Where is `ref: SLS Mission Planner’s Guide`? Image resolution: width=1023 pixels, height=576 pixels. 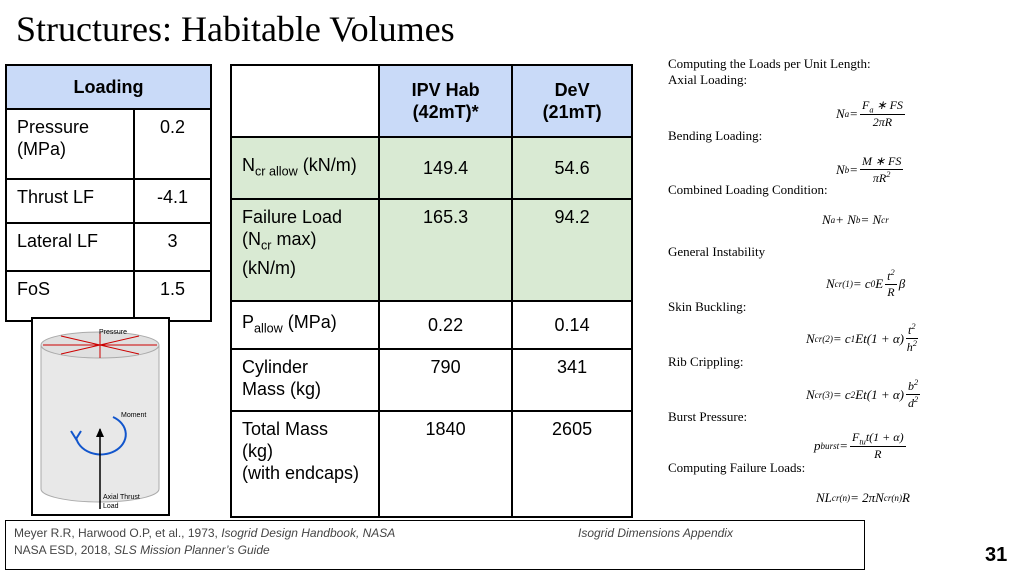
ref: SLS Mission Planner’s Guide is located at coordinates (192, 550).